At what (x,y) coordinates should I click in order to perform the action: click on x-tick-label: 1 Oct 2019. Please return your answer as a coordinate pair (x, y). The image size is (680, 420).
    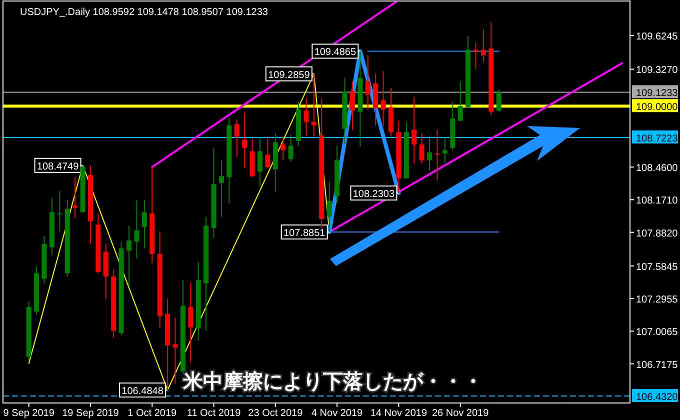
    Looking at the image, I should click on (153, 413).